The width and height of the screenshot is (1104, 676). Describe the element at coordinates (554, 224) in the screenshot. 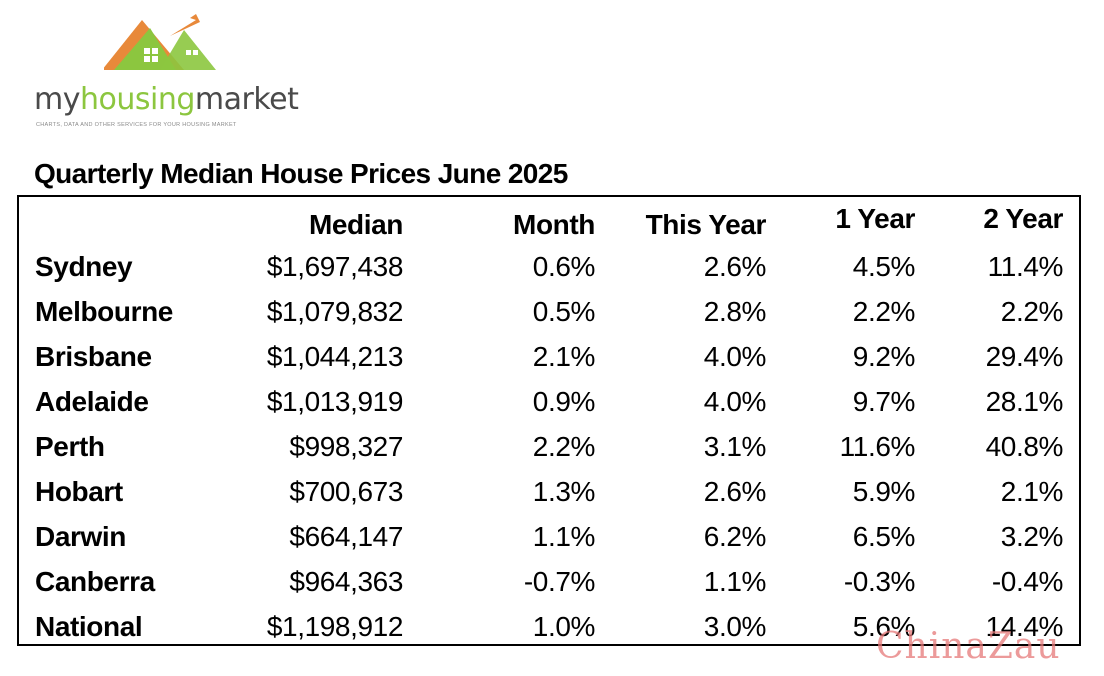

I see `header-month: Month` at that location.